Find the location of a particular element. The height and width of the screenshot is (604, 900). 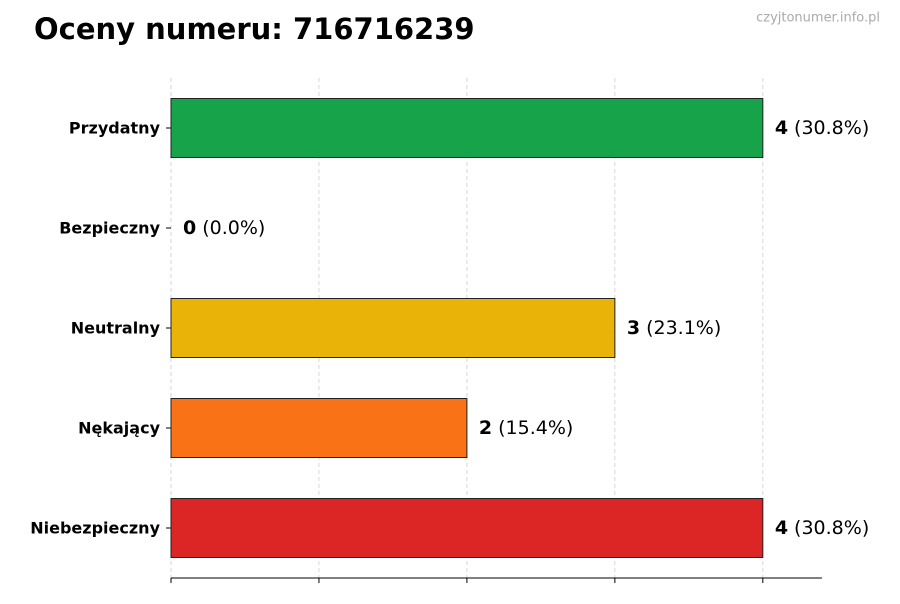

value-label: 2 (15.4%) is located at coordinates (526, 428).